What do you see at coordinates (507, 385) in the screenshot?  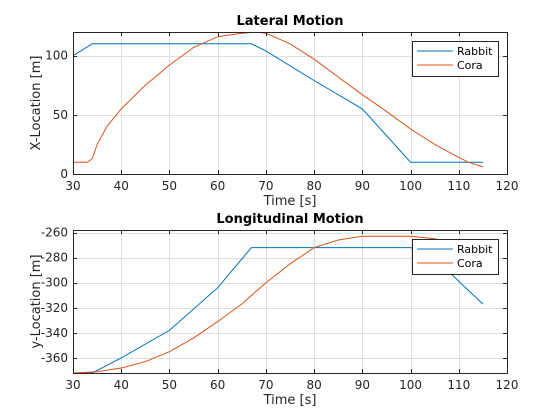 I see `longitudinal-motion-x-tick-label: 120` at bounding box center [507, 385].